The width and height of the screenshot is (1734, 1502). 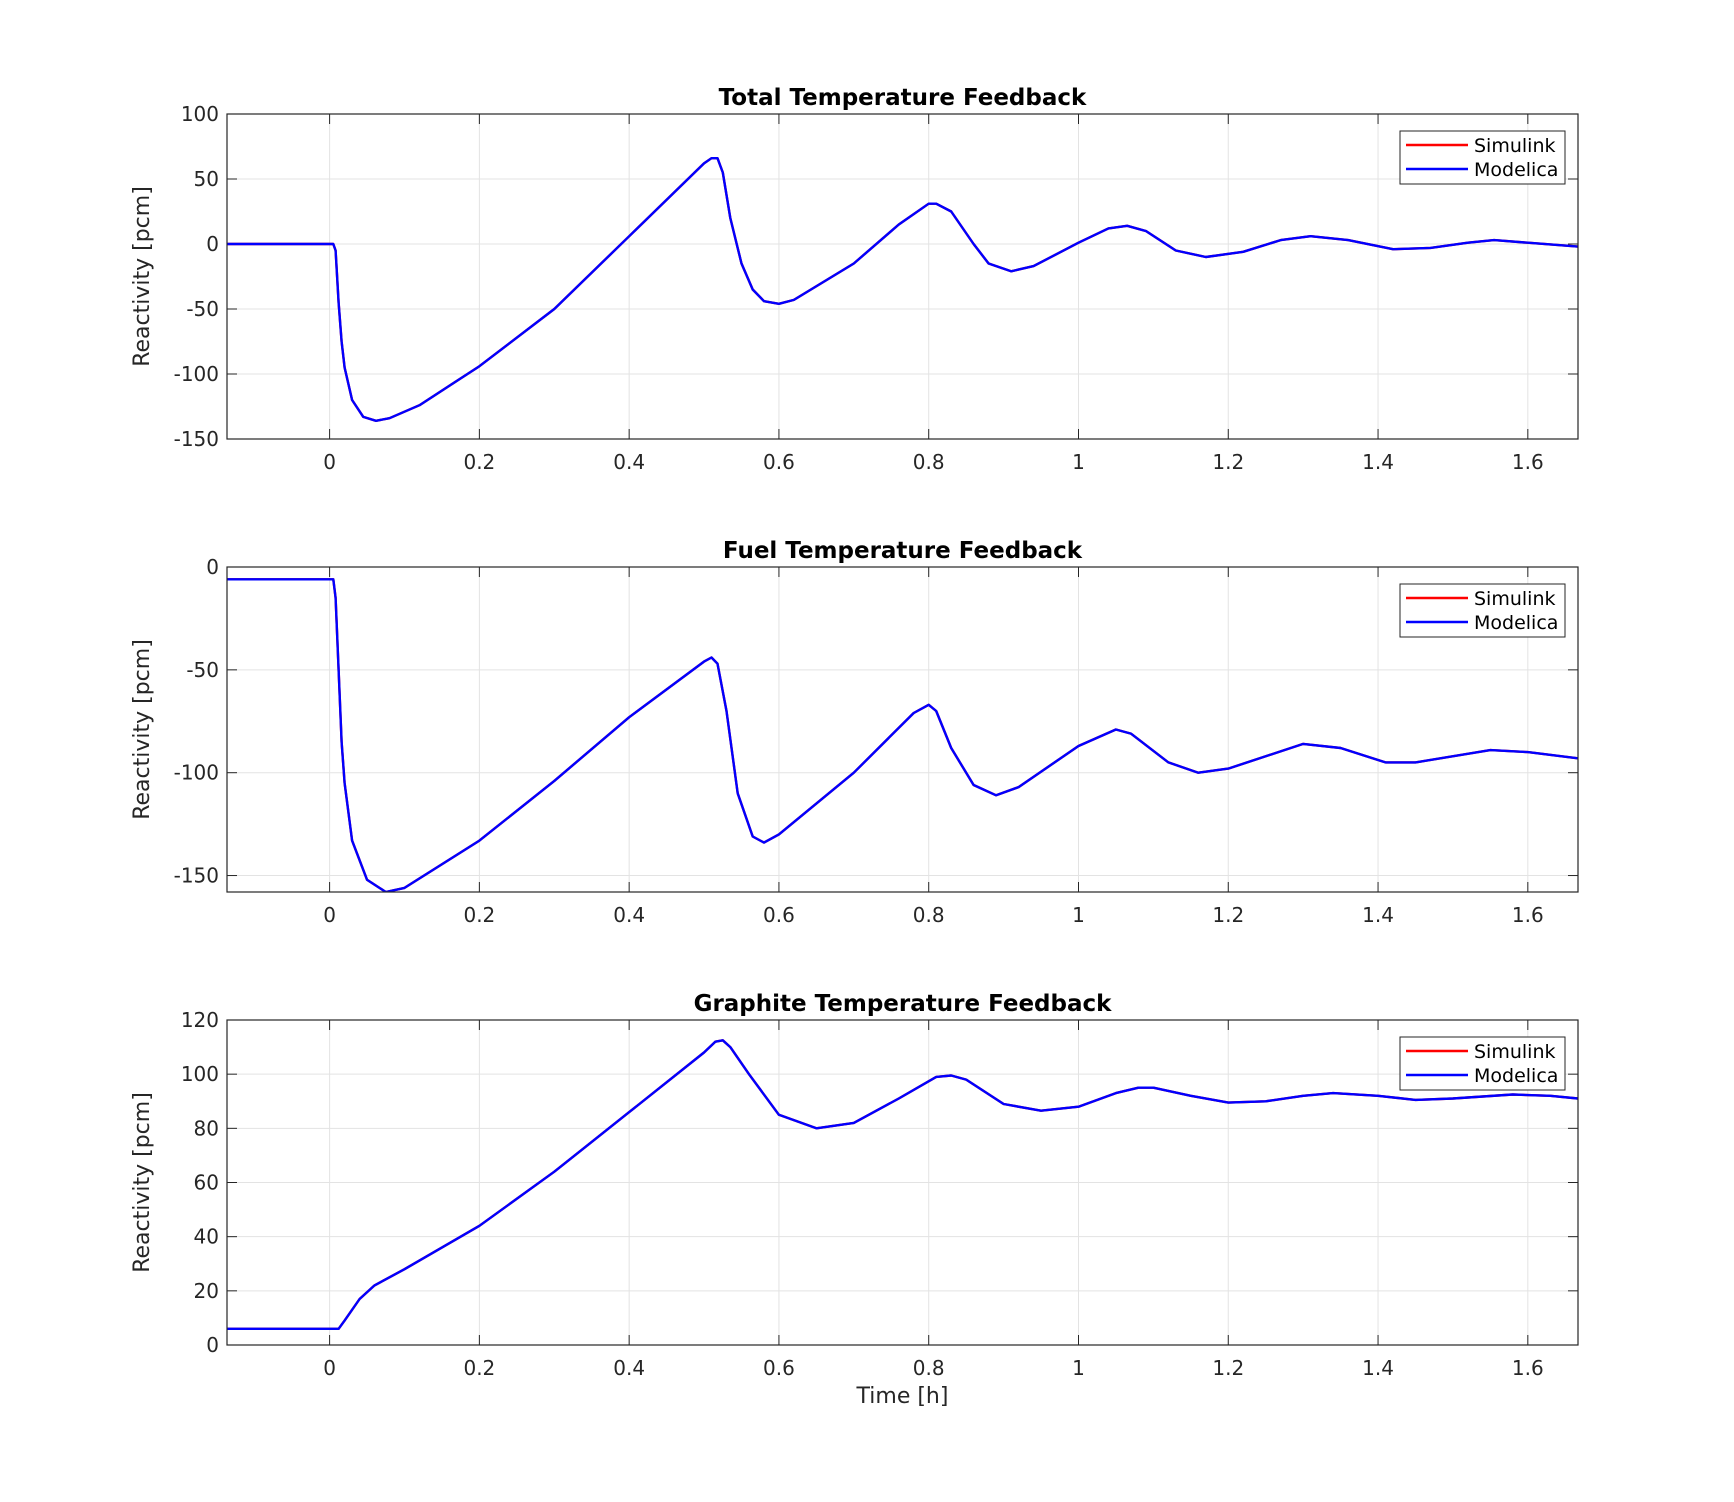 What do you see at coordinates (903, 1004) in the screenshot?
I see `chart-title: Graphite Temperature Feedback` at bounding box center [903, 1004].